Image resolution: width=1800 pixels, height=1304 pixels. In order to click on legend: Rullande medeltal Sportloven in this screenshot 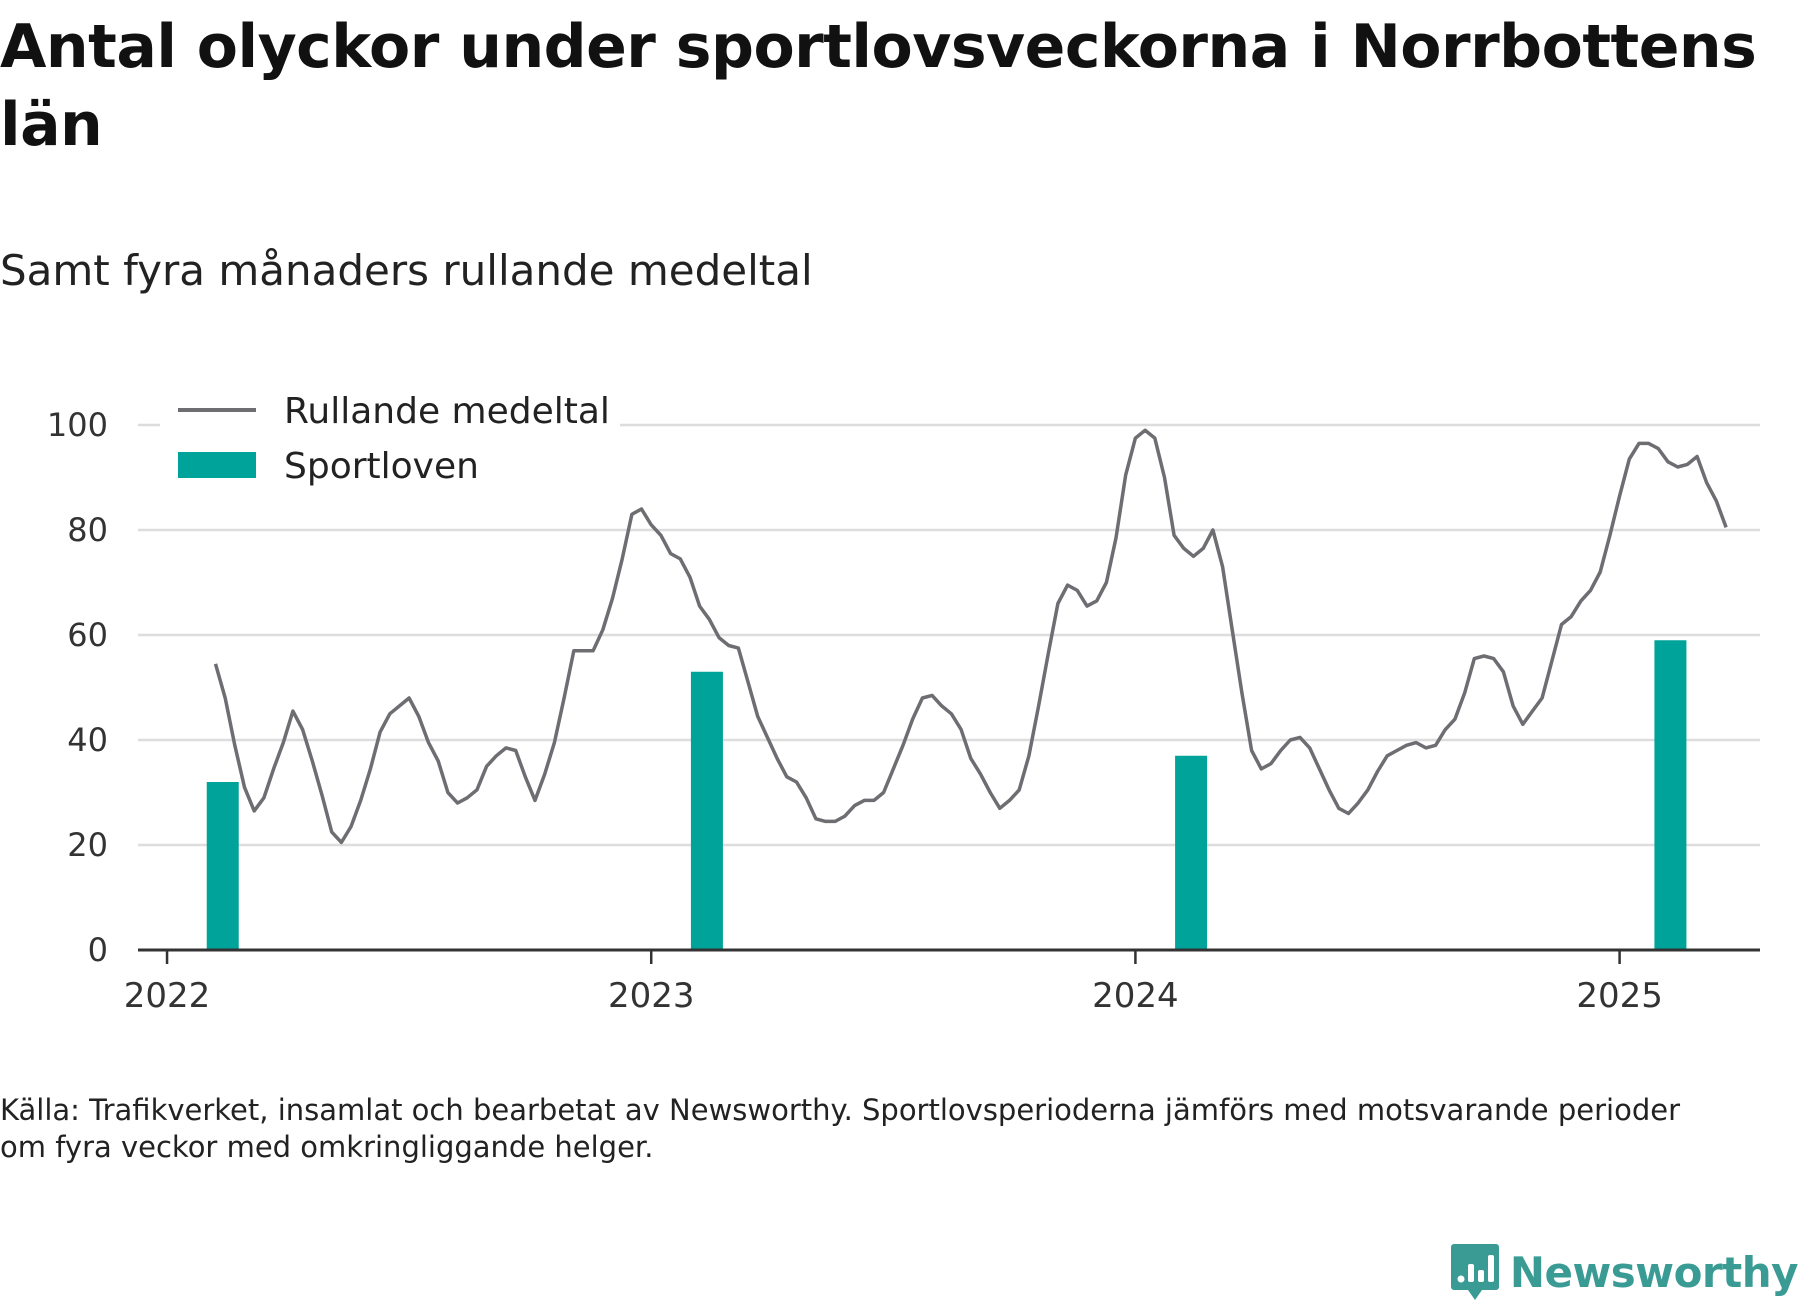, I will do `click(390, 444)`.